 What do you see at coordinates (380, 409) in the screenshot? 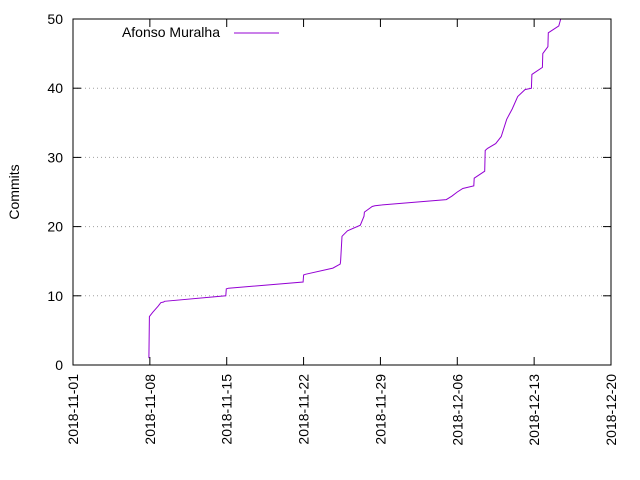
I see `x-tick-label: 2018-11-29` at bounding box center [380, 409].